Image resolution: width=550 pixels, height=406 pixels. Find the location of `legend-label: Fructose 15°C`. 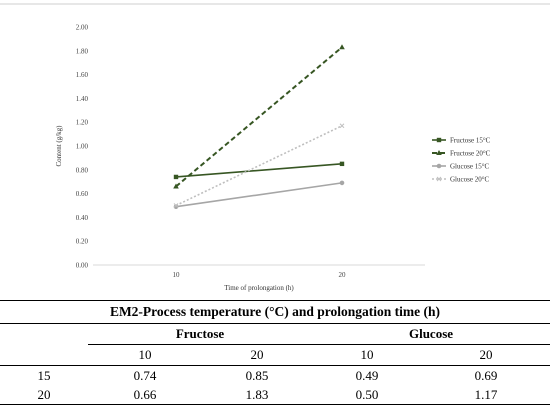

legend-label: Fructose 15°C is located at coordinates (470, 141).